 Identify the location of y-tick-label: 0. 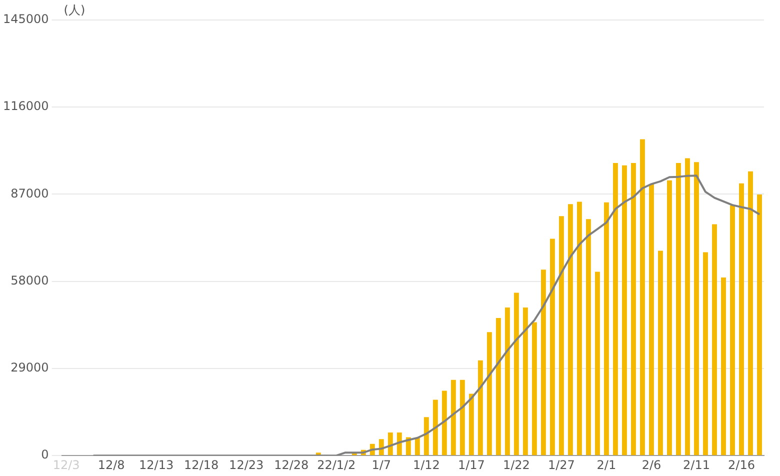
(45, 455).